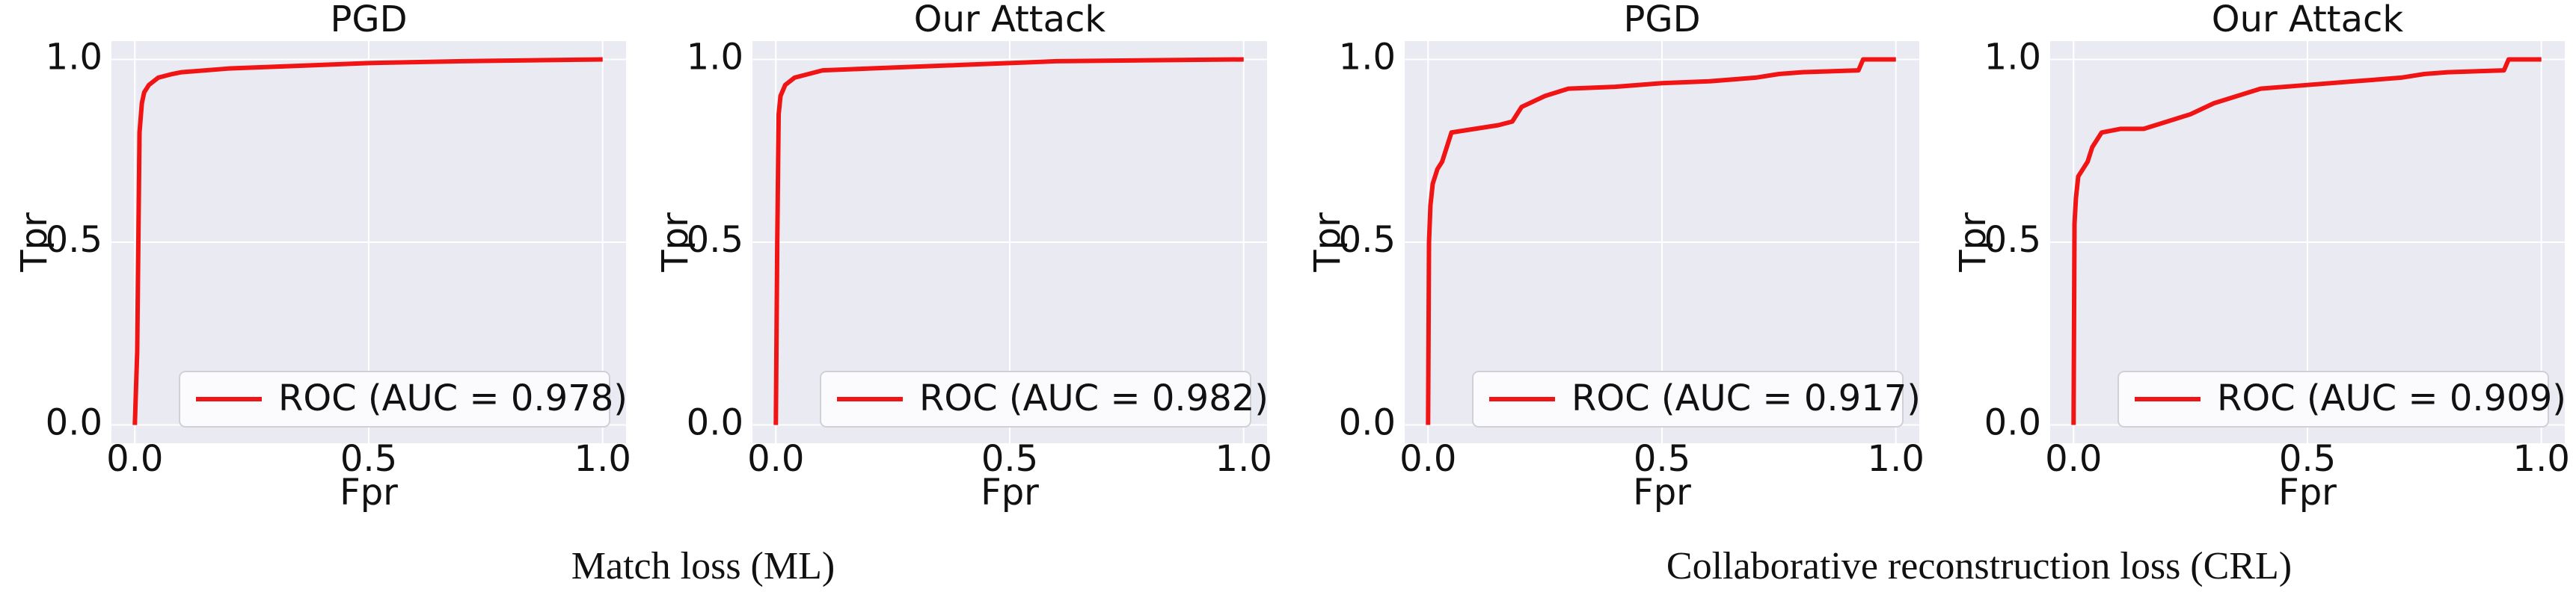 This screenshot has width=2576, height=592. Describe the element at coordinates (453, 398) in the screenshot. I see `legend-label: ROC (AUC = 0.978)` at that location.